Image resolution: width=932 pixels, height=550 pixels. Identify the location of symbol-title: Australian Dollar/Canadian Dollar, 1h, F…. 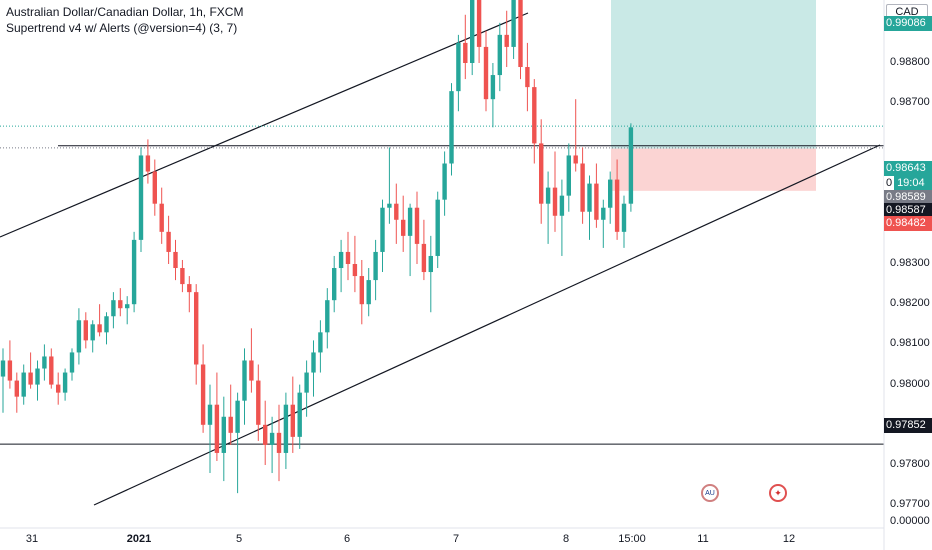
(125, 12).